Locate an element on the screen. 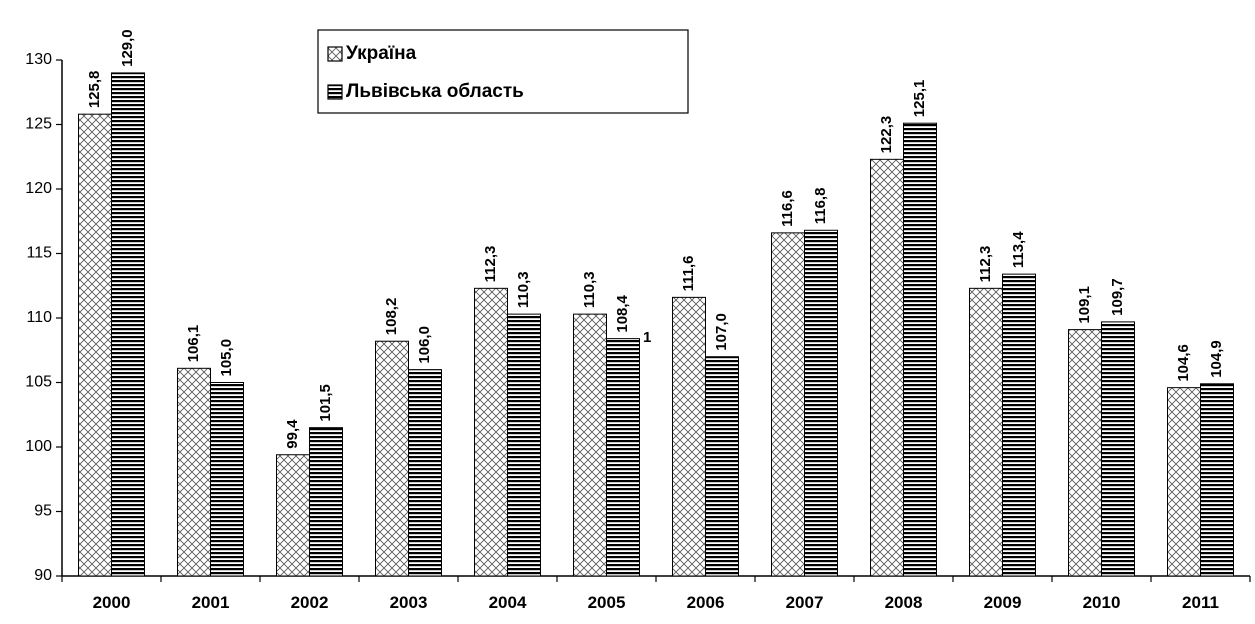 Image resolution: width=1255 pixels, height=624 pixels. legend-label: Львівська область is located at coordinates (435, 91).